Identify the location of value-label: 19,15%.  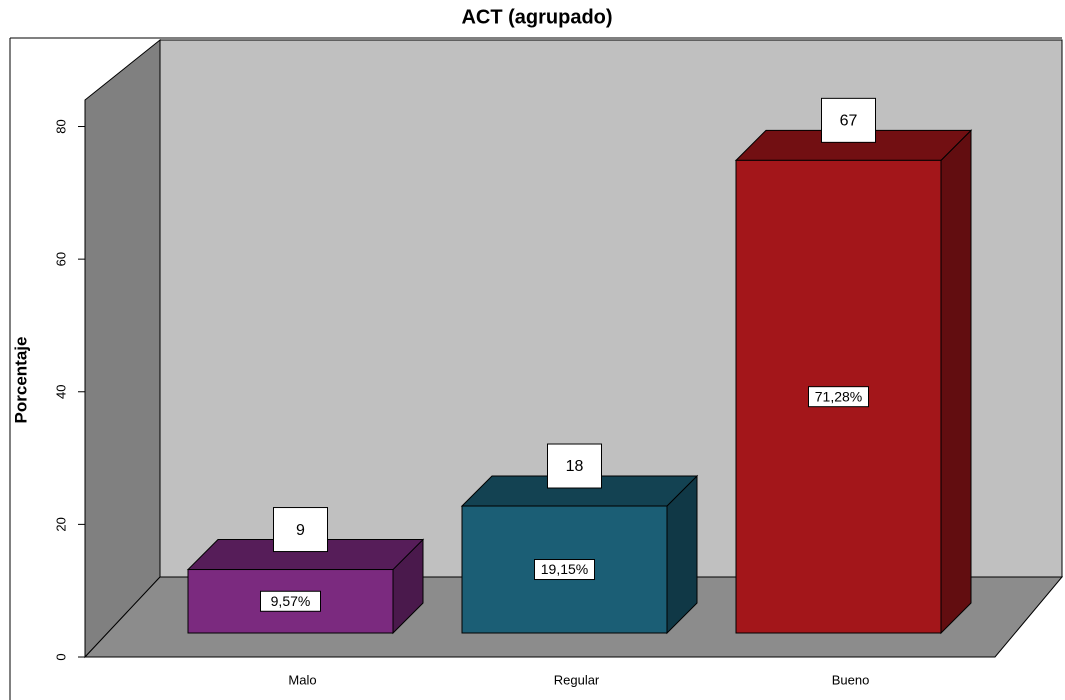
(564, 569).